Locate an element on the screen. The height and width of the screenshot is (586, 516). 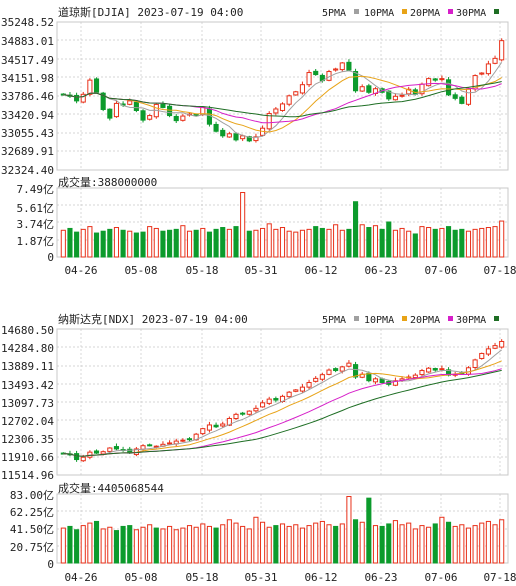
legend-ma5-label: 5PMA is located at coordinates (334, 13).